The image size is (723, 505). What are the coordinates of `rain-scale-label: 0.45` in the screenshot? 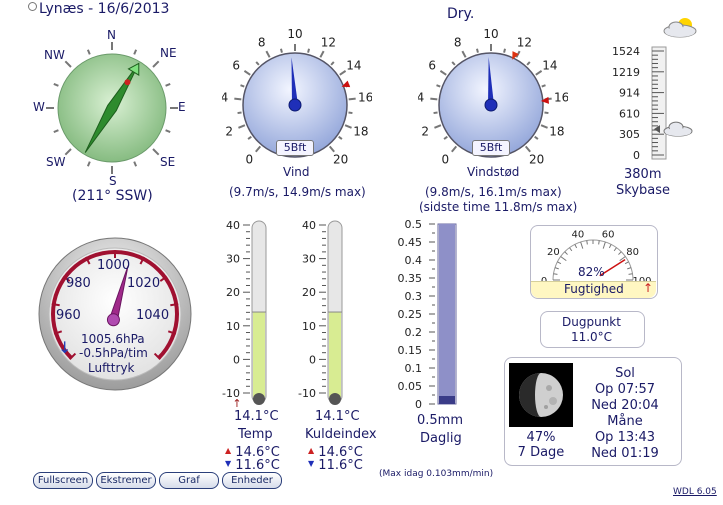 It's located at (410, 242).